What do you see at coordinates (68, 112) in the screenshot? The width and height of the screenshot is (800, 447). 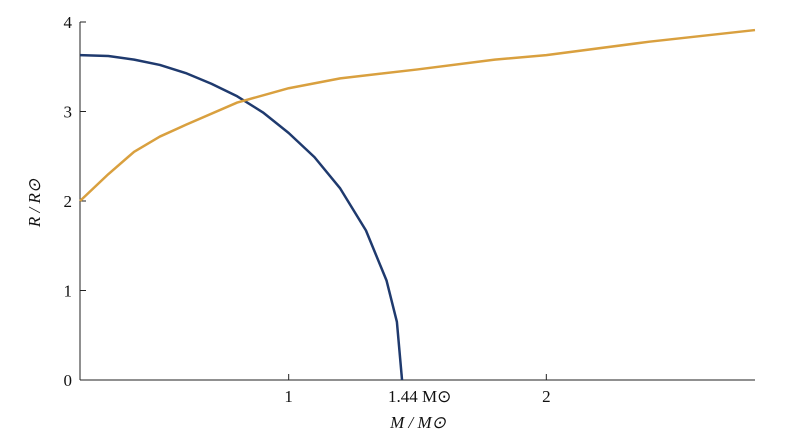 I see `y-tick-label: 3` at bounding box center [68, 112].